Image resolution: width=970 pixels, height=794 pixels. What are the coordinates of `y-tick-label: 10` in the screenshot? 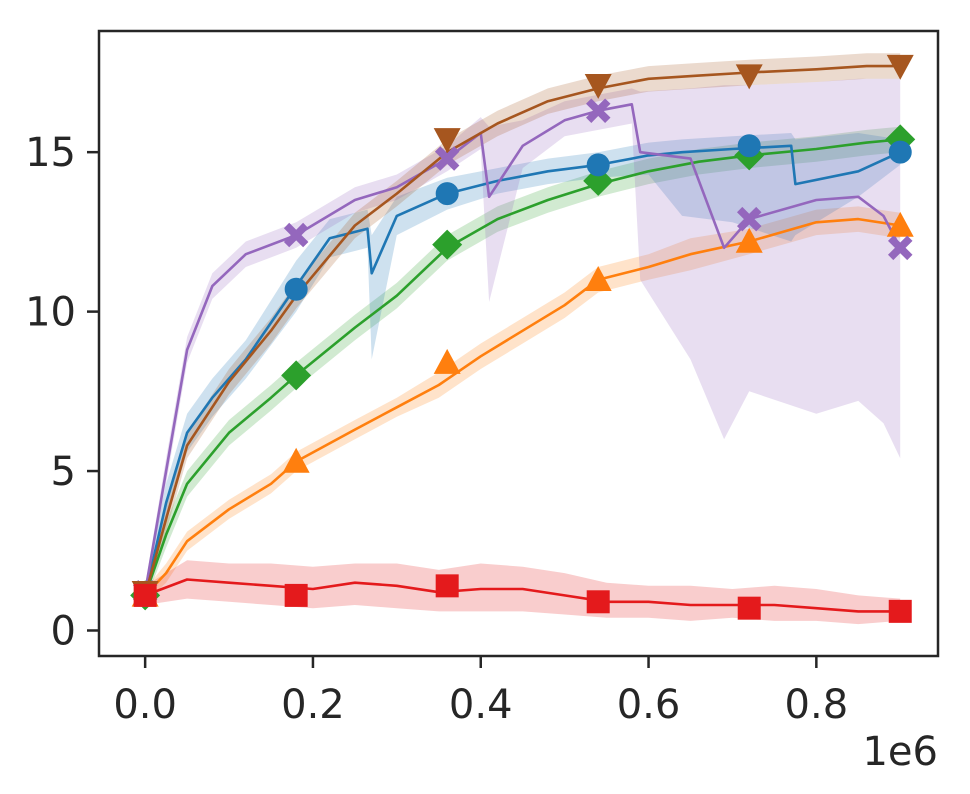 It's located at (50, 313).